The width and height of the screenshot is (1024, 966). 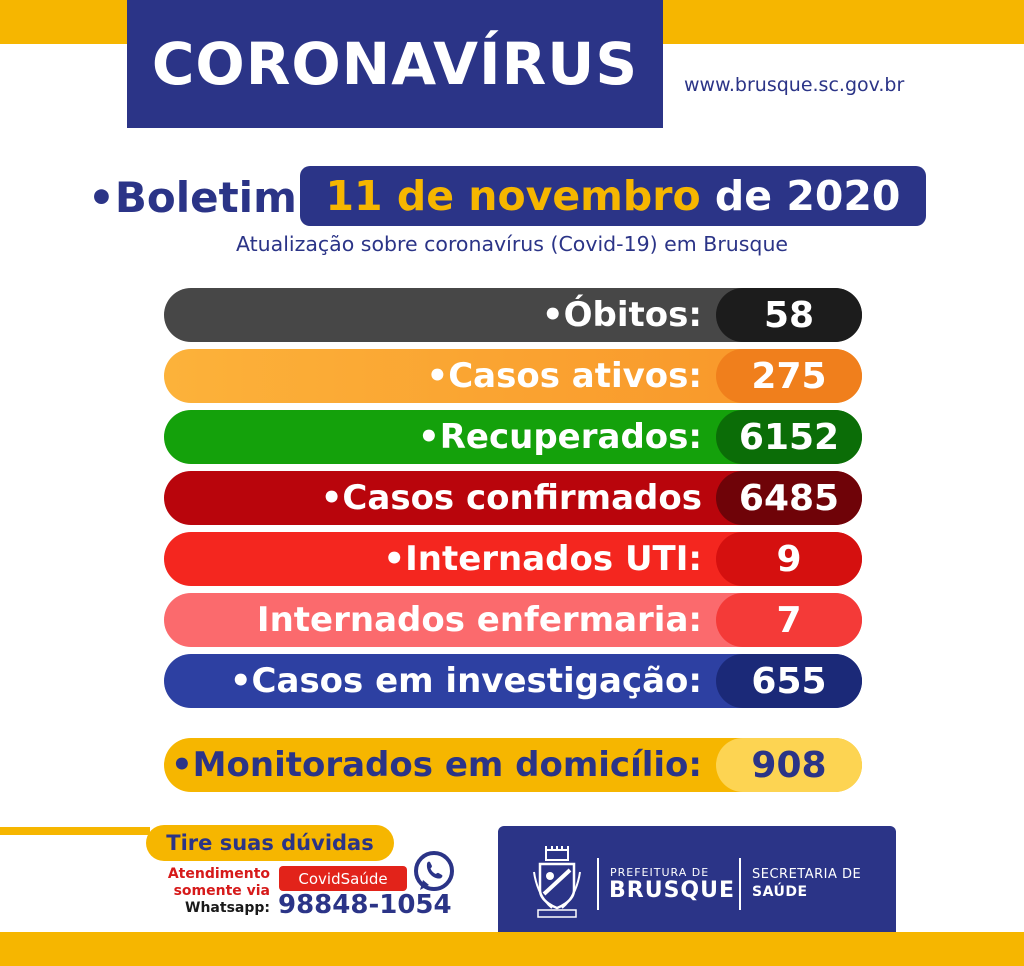 I want to click on stat-label: •Casos confirmados, so click(x=511, y=498).